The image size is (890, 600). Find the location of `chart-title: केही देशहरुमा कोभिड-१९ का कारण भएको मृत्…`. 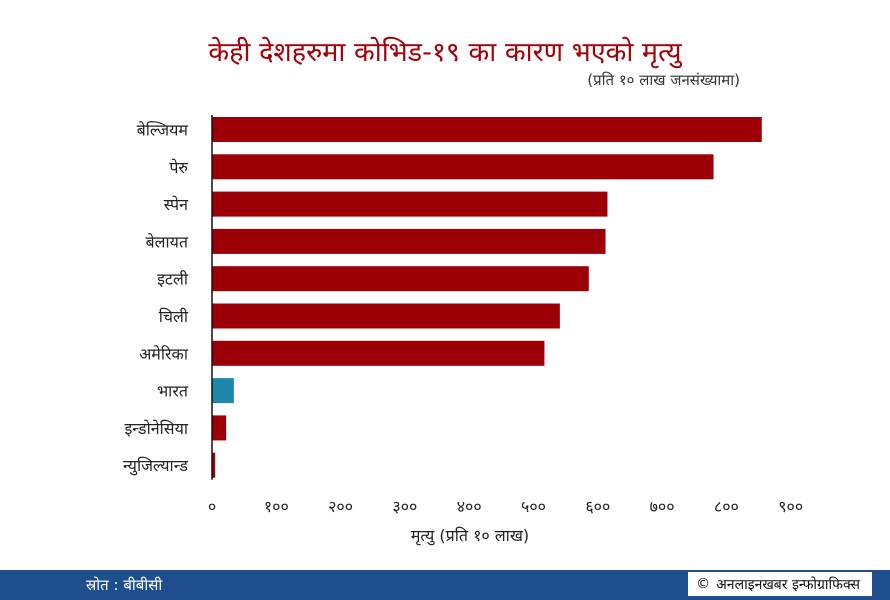

chart-title: केही देशहरुमा कोभिड-१९ का कारण भएको मृत्… is located at coordinates (445, 52).